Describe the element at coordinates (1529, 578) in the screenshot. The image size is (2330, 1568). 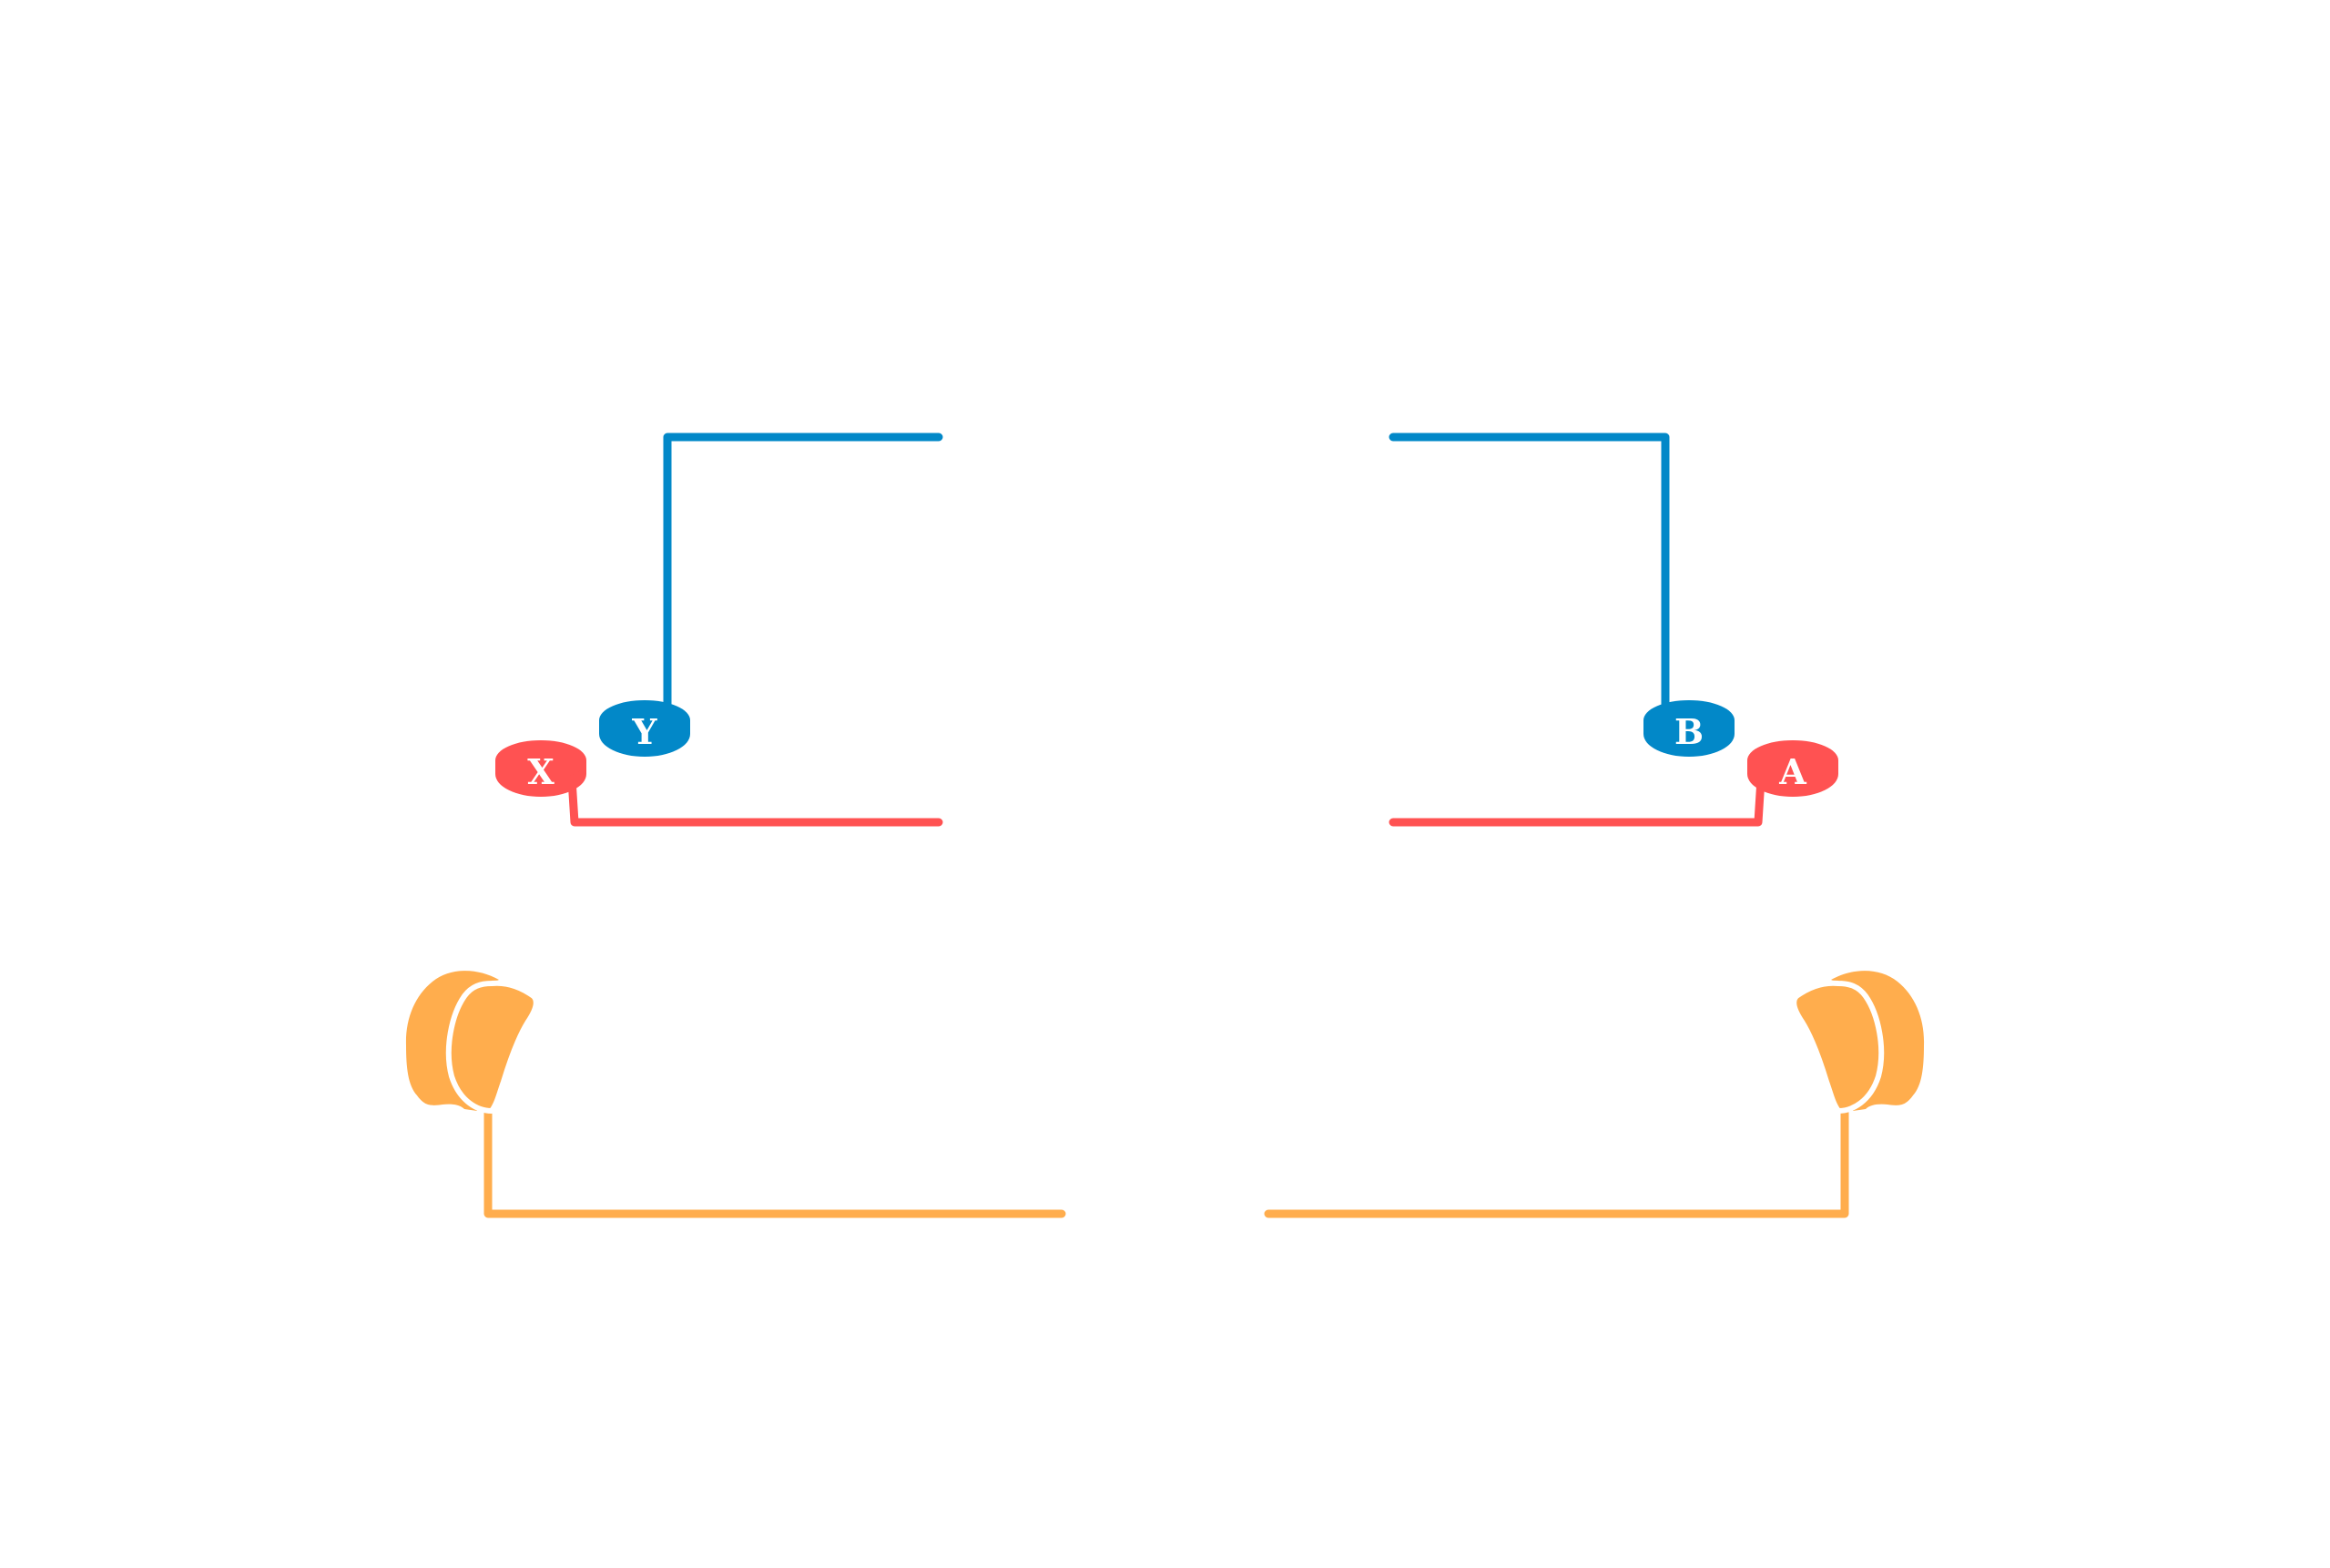
I see `b-button-leader-line` at that location.